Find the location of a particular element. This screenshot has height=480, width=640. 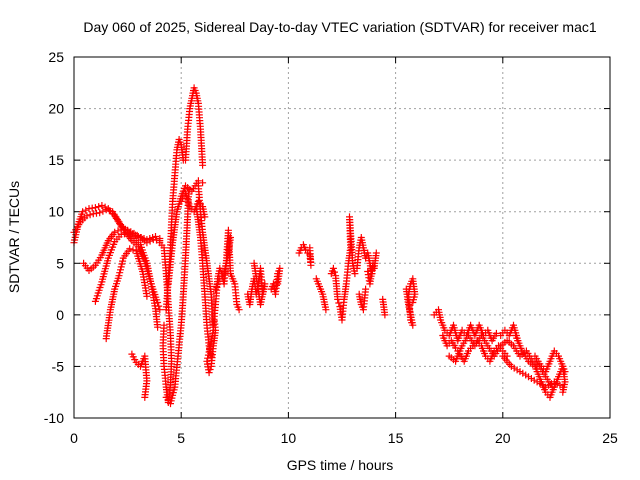

y-tick-label: 20 is located at coordinates (56, 109).